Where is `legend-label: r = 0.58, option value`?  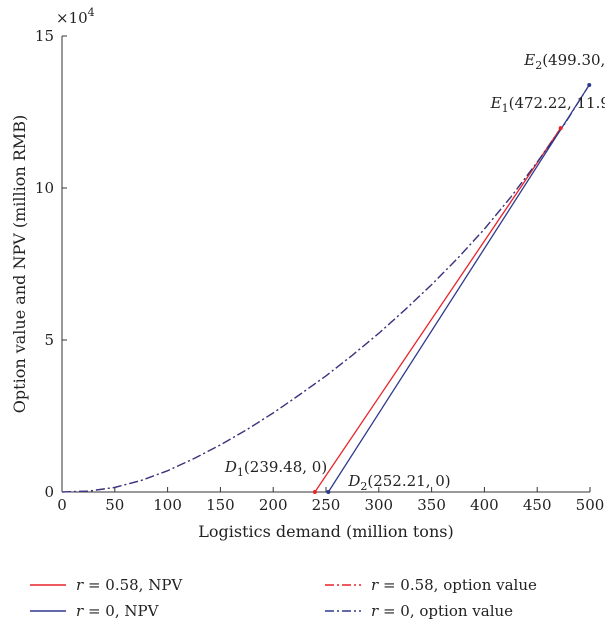 legend-label: r = 0.58, option value is located at coordinates (454, 585).